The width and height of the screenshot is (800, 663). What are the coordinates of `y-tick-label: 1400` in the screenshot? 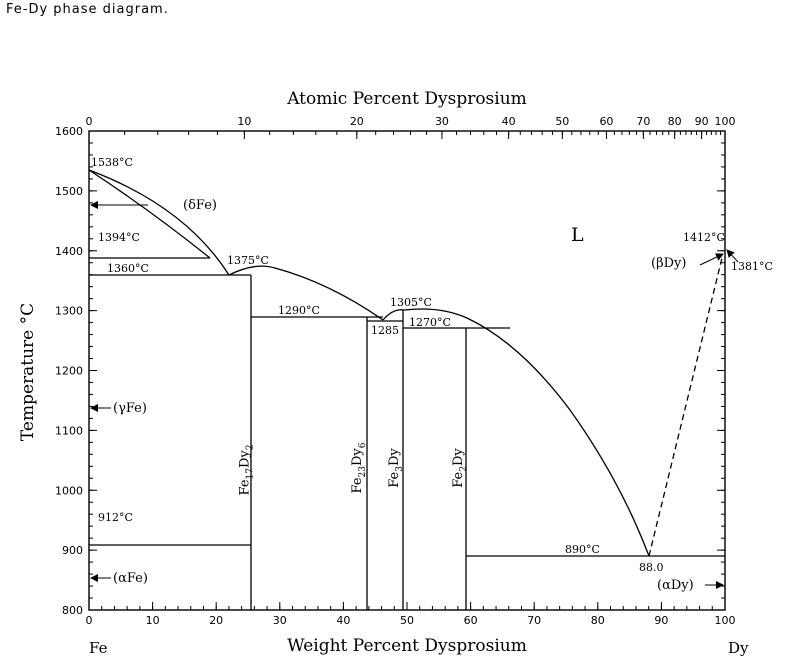 It's located at (69, 251).